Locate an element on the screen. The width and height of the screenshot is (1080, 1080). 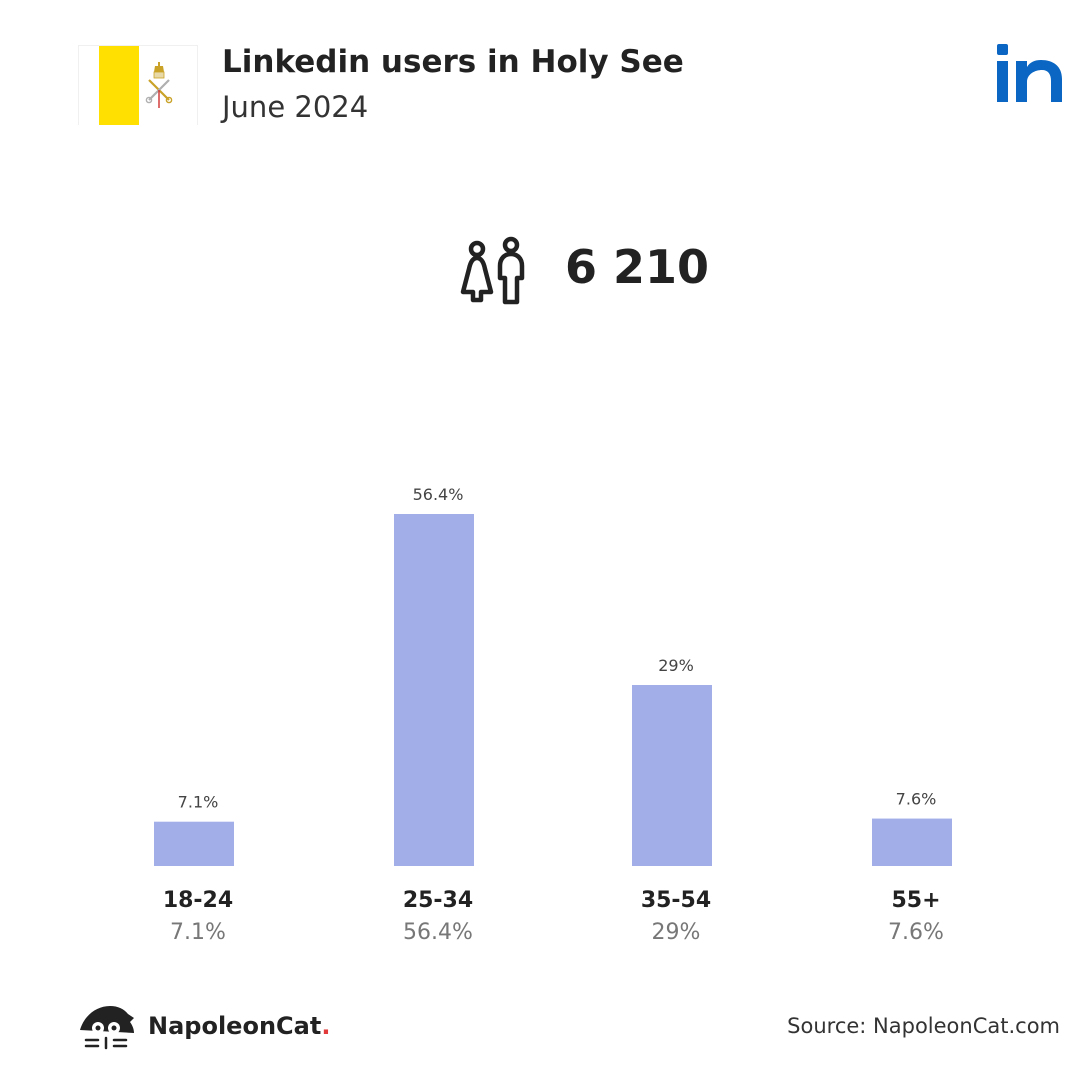
category-percent-label: 7.6% is located at coordinates (916, 932).